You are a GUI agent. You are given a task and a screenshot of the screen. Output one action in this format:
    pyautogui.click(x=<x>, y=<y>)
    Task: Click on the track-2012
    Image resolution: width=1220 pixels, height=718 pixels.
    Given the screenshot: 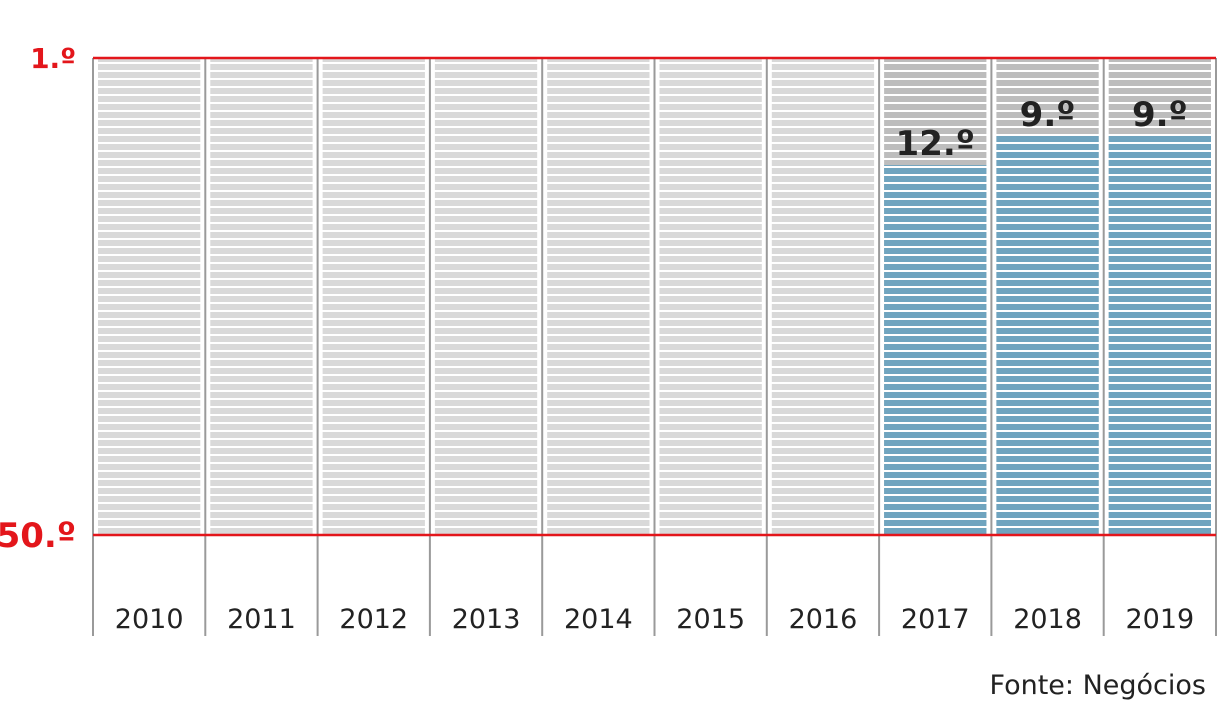 What is the action you would take?
    pyautogui.click(x=373, y=296)
    